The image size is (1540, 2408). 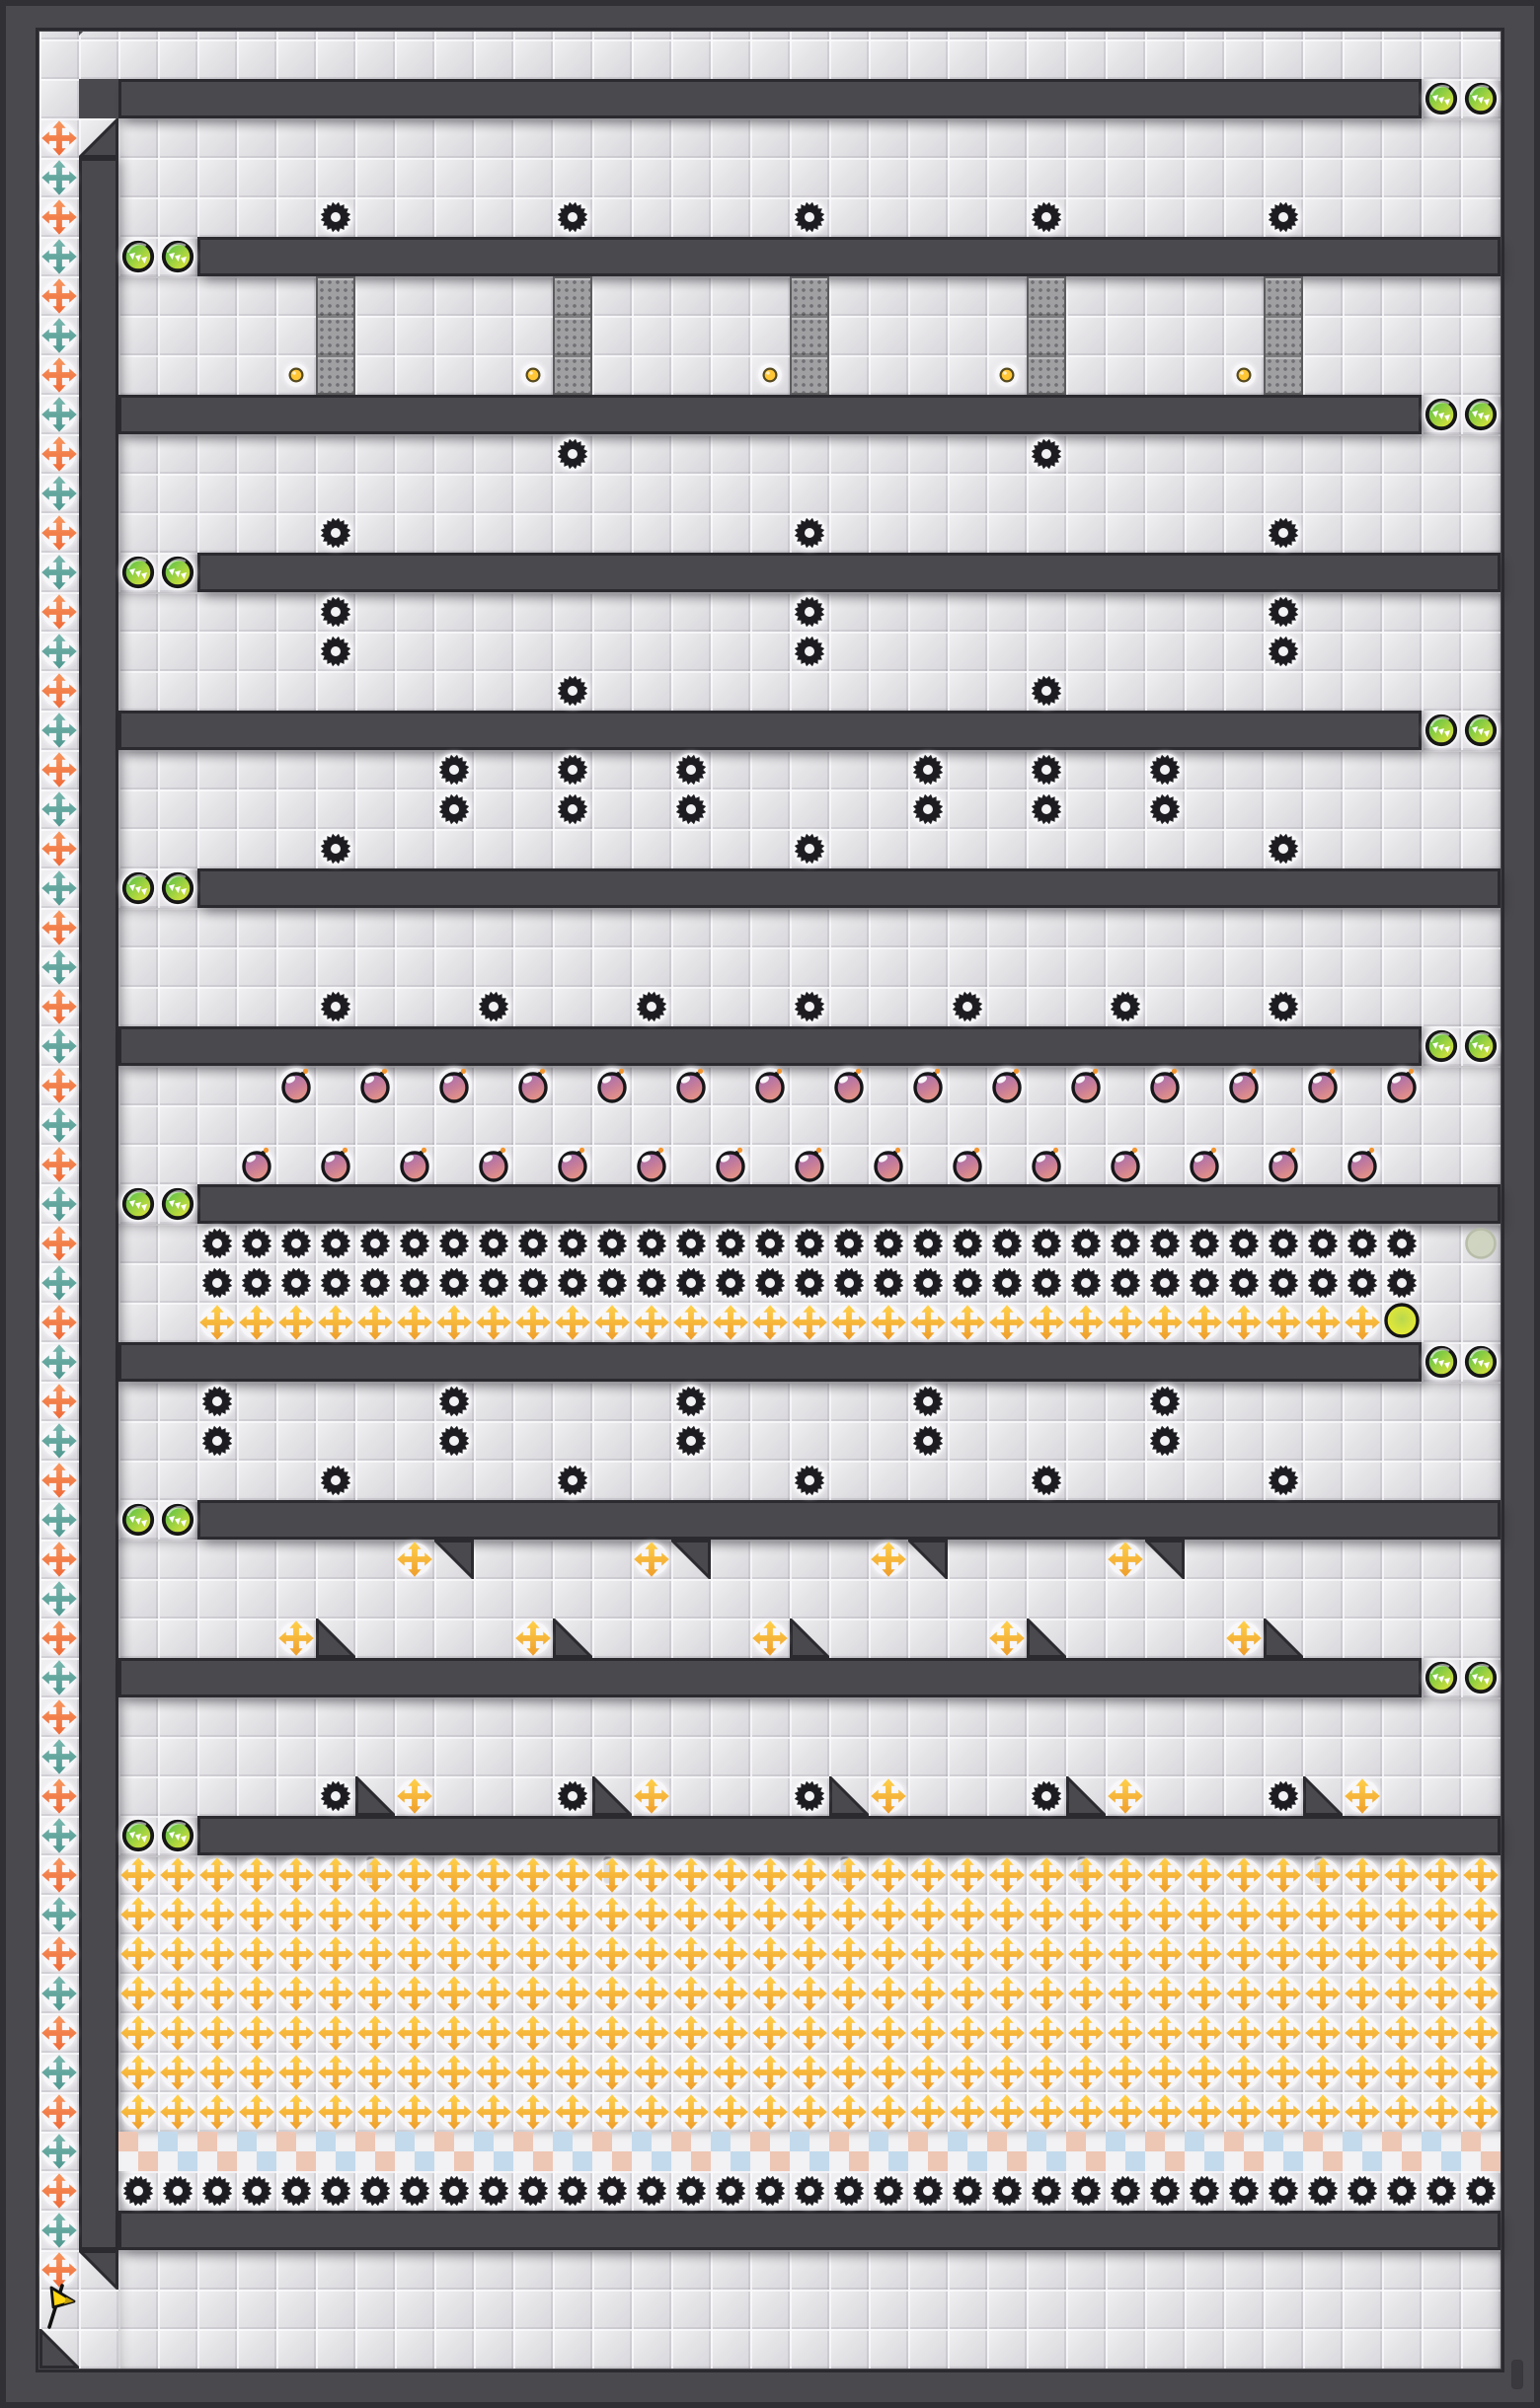 What do you see at coordinates (1283, 335) in the screenshot?
I see `dotted-block-column` at bounding box center [1283, 335].